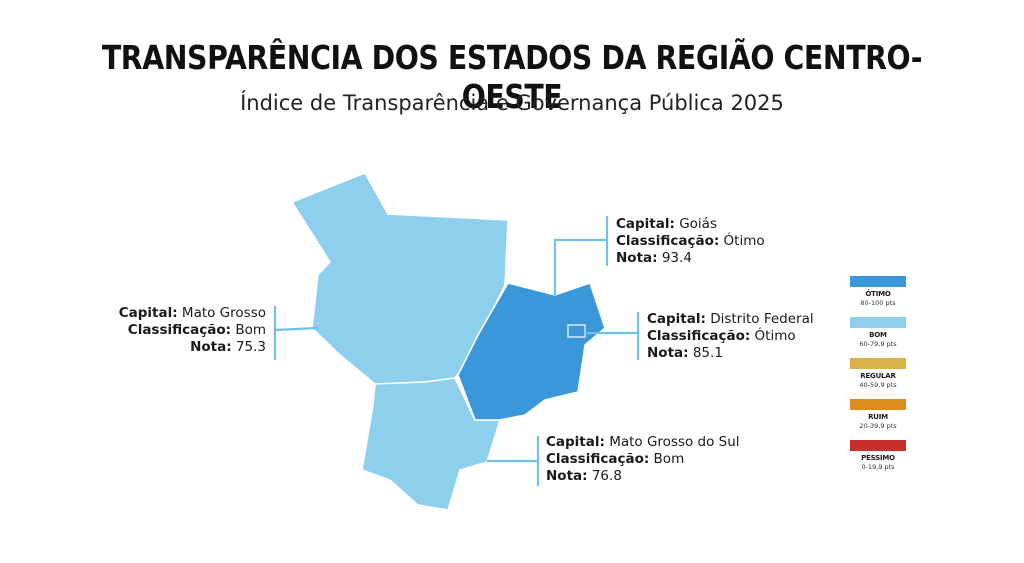 This screenshot has width=1024, height=563. I want to click on legend-range: 40-59,9 pts, so click(878, 385).